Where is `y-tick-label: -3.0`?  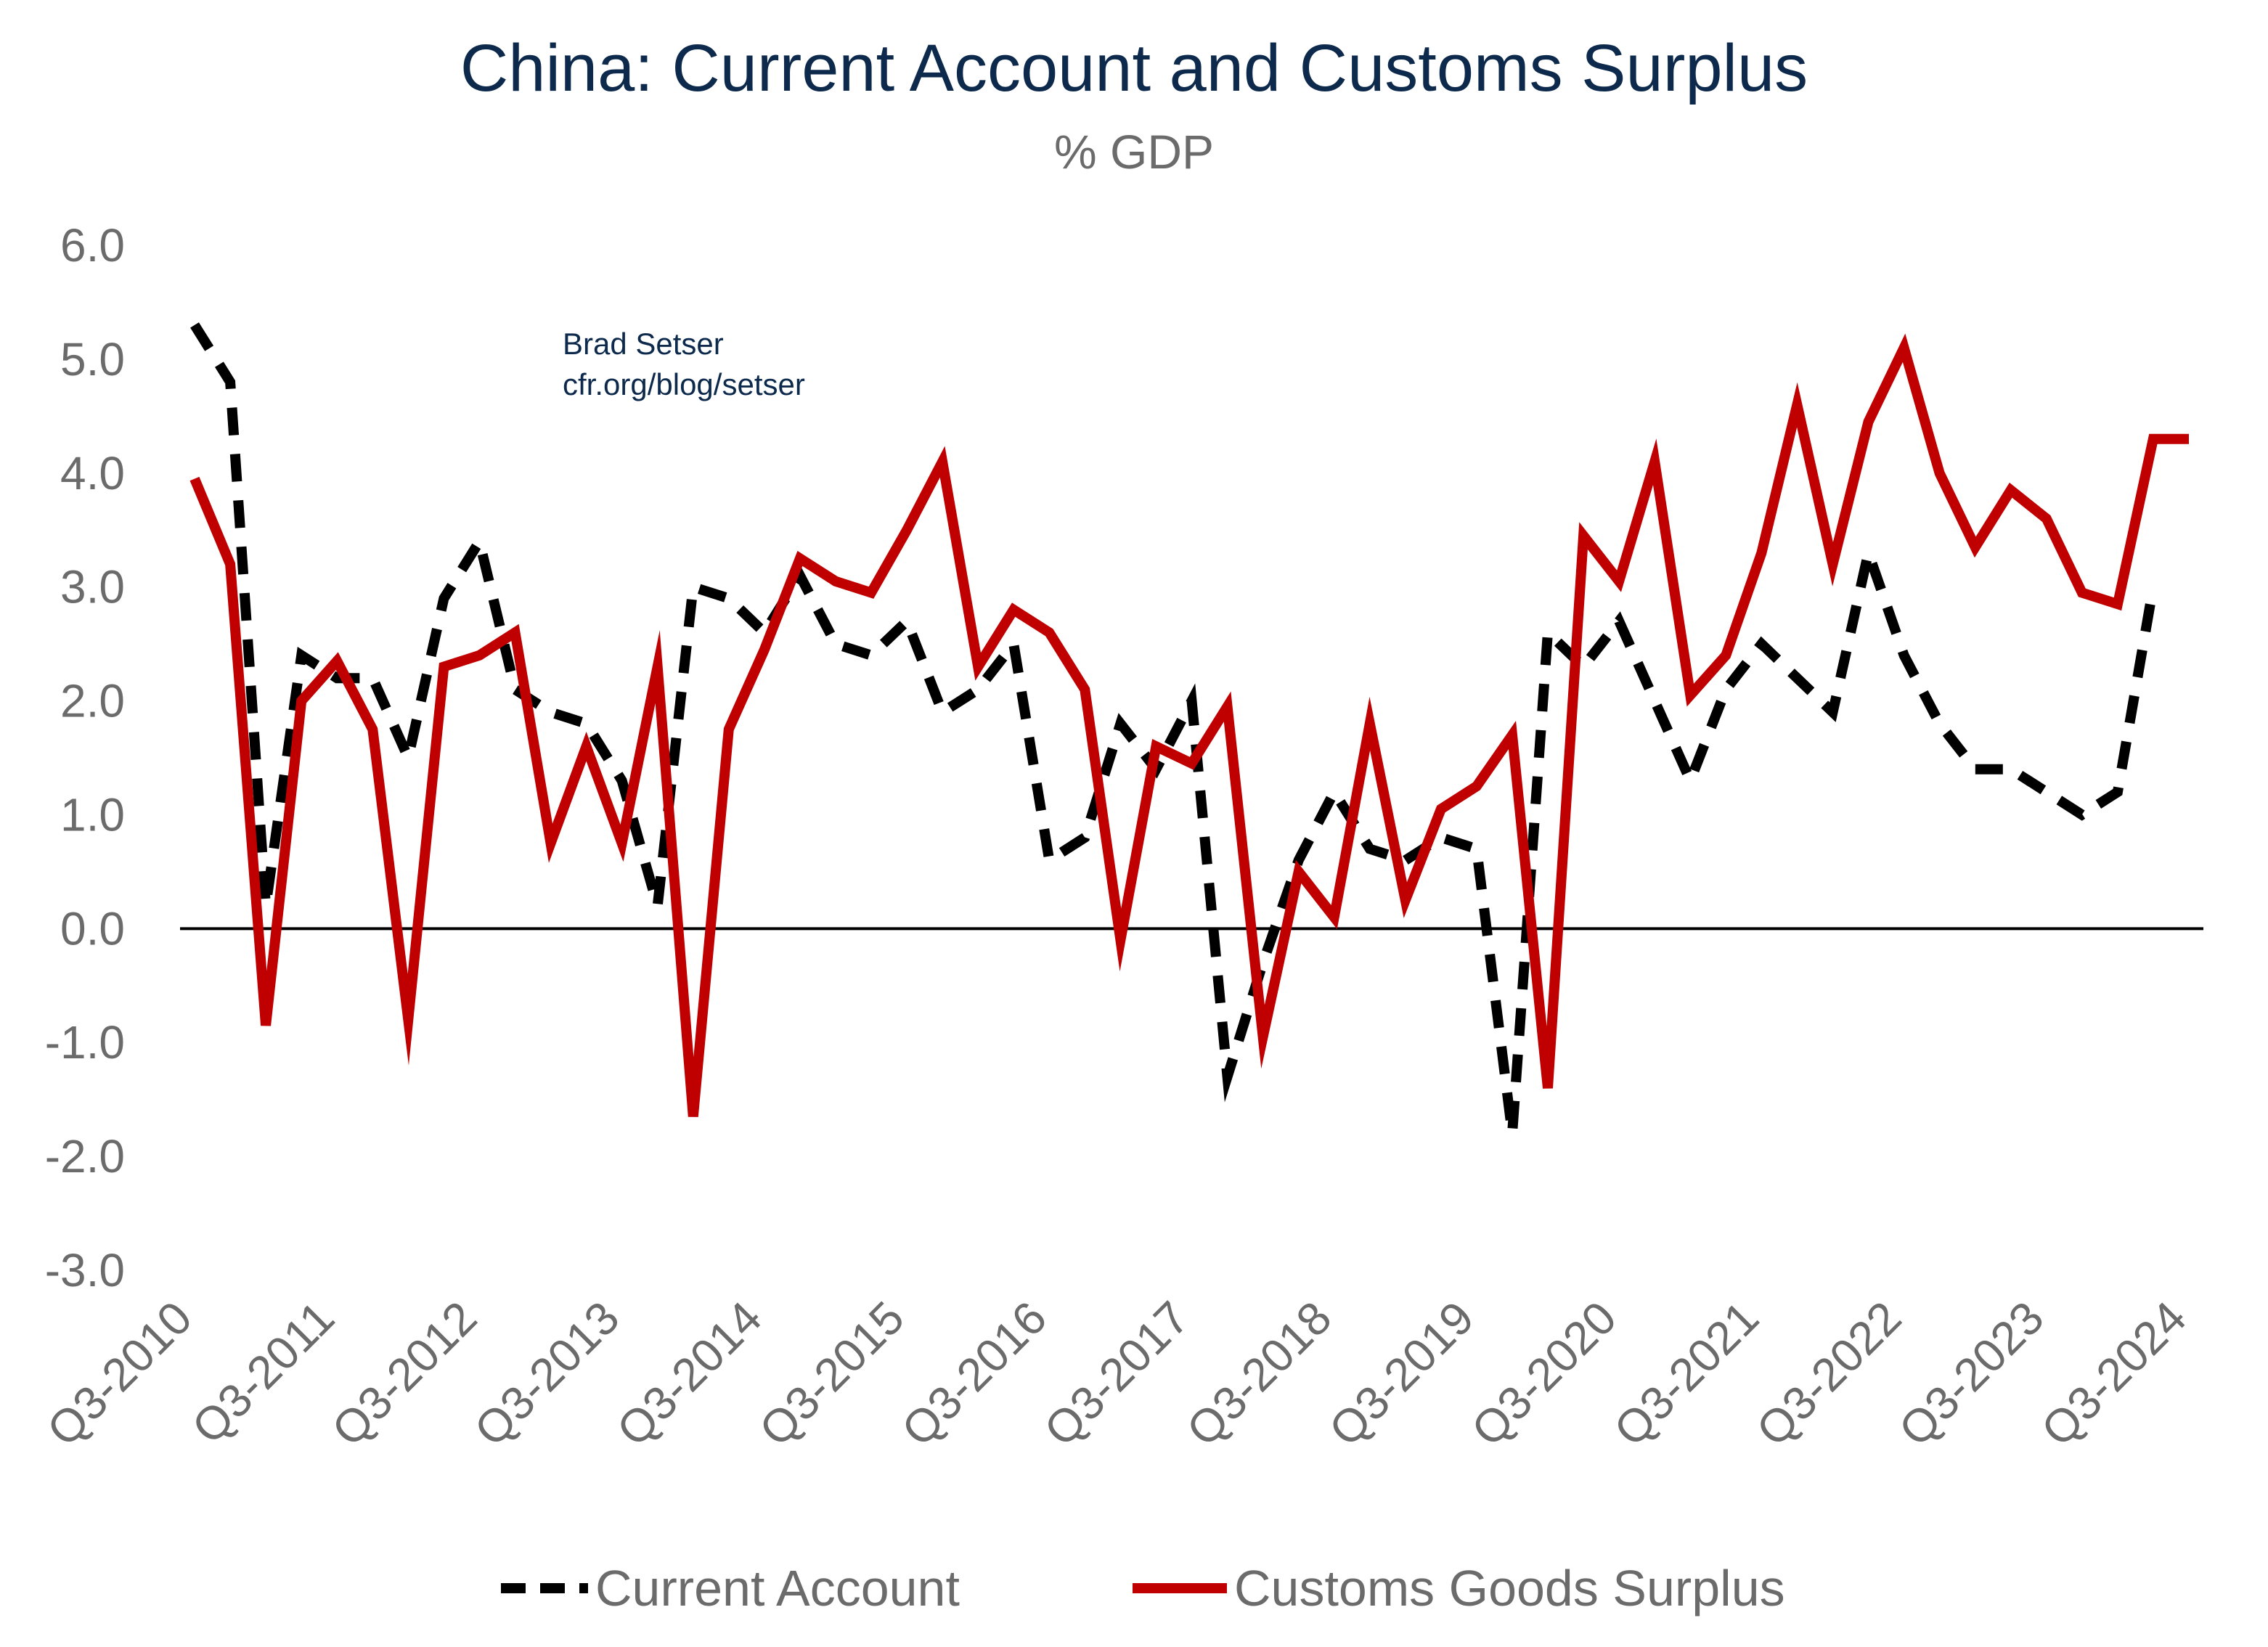 y-tick-label: -3.0 is located at coordinates (85, 1270).